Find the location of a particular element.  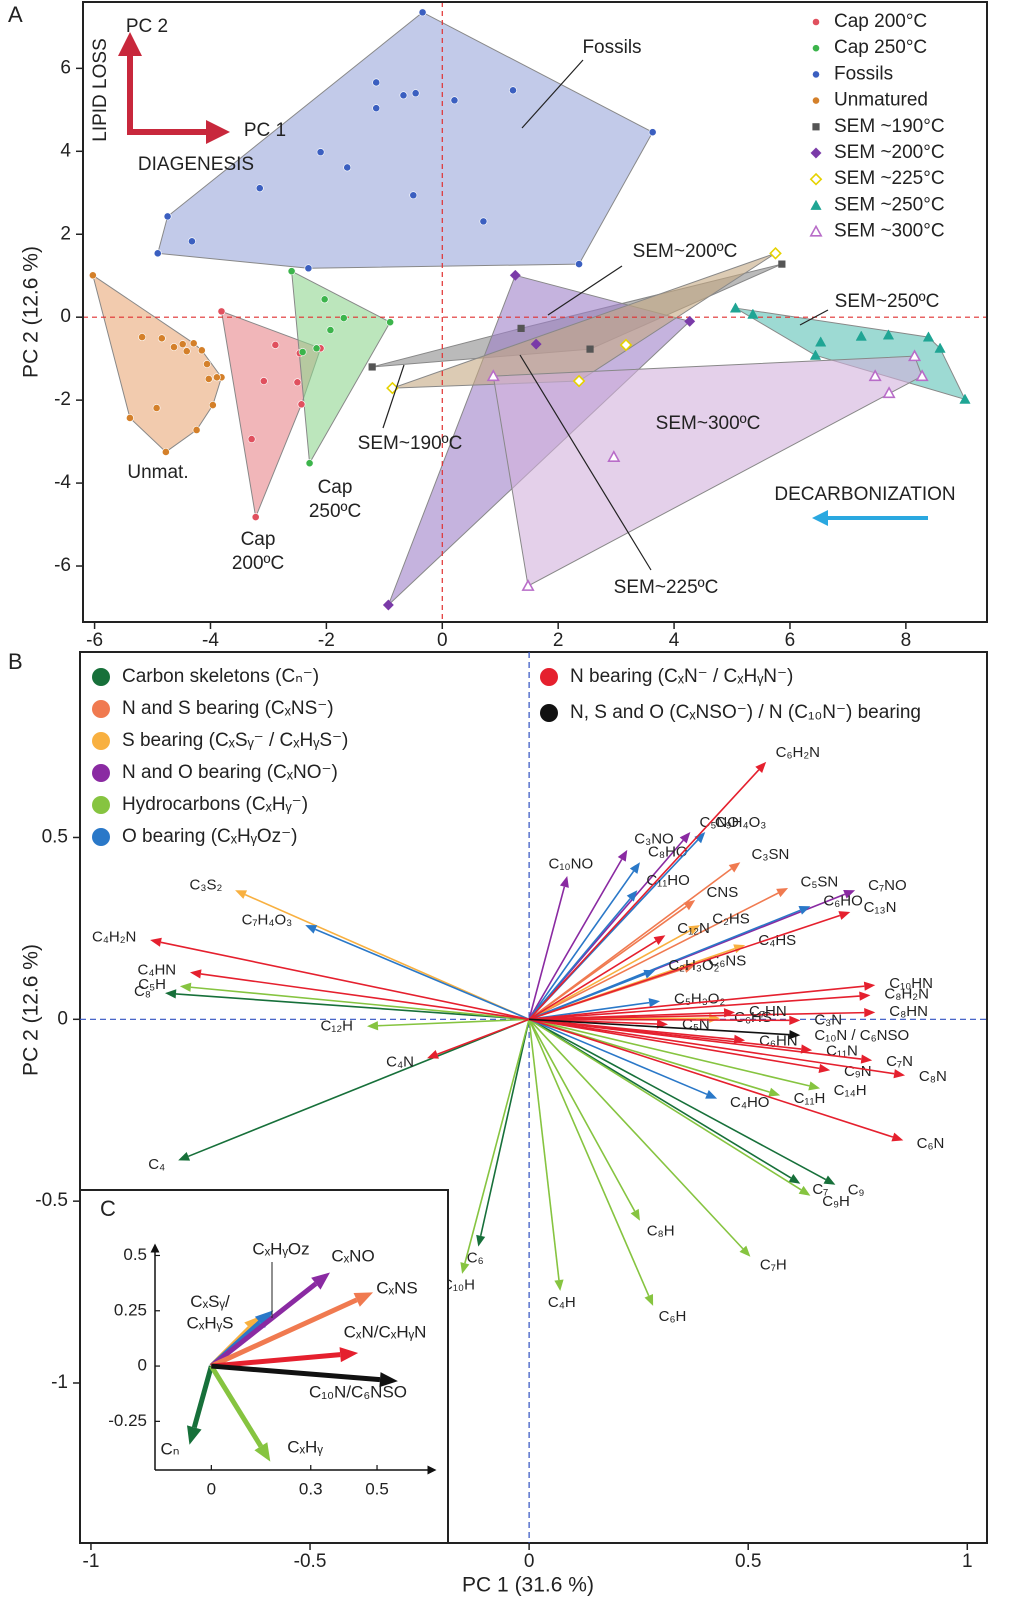

arrow-label: C₃NO is located at coordinates (653, 838).